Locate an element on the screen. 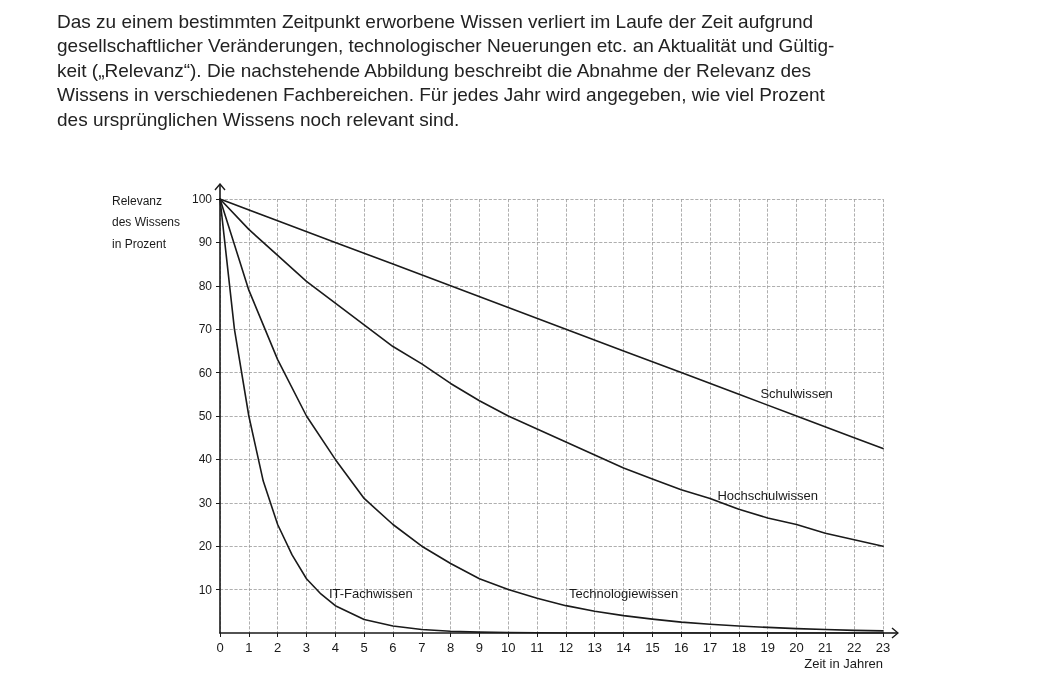 Image resolution: width=1040 pixels, height=689 pixels. x-tick-label: 11 is located at coordinates (537, 647).